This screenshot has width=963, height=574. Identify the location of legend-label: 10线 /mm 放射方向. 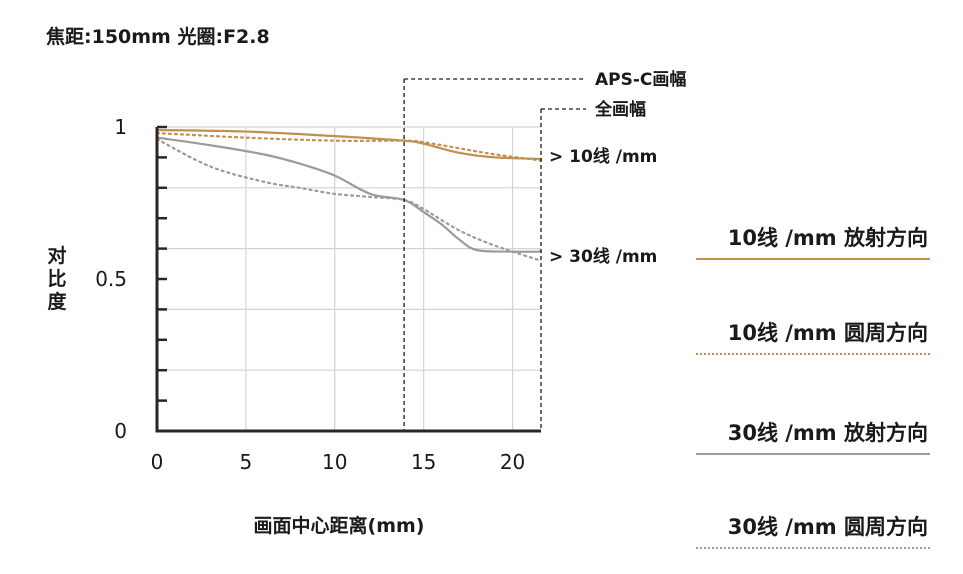
(827, 238).